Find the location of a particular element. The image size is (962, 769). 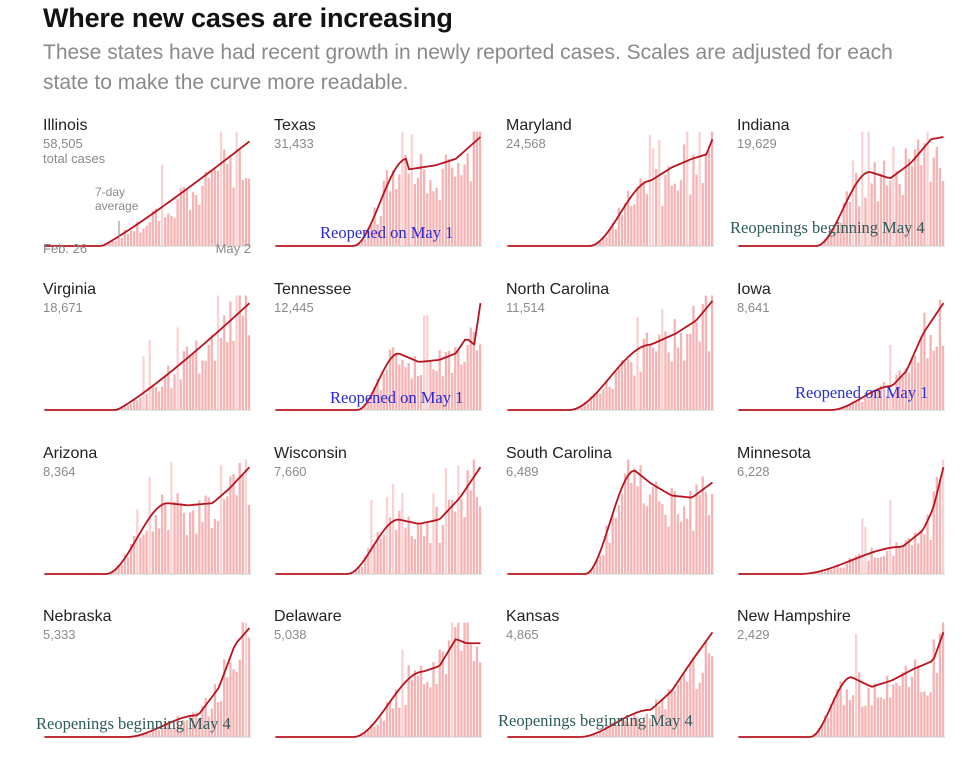

state-name: South Carolina is located at coordinates (559, 453).